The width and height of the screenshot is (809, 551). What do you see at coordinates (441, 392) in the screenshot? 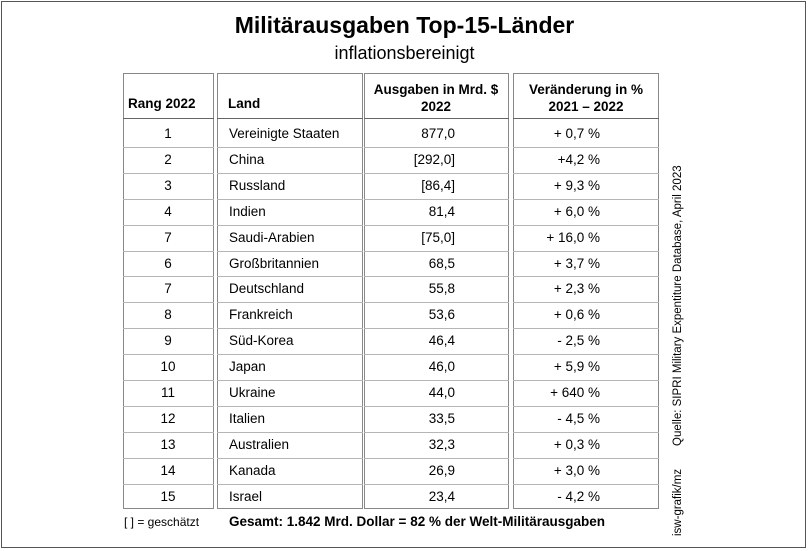
I see `cell-spending: 44,0` at bounding box center [441, 392].